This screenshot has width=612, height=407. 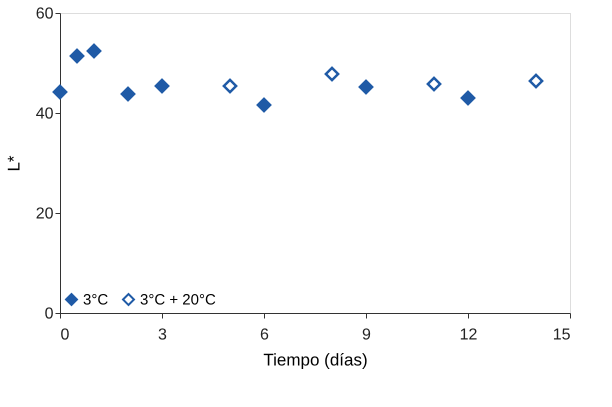 What do you see at coordinates (45, 14) in the screenshot?
I see `y-tick-label: 60` at bounding box center [45, 14].